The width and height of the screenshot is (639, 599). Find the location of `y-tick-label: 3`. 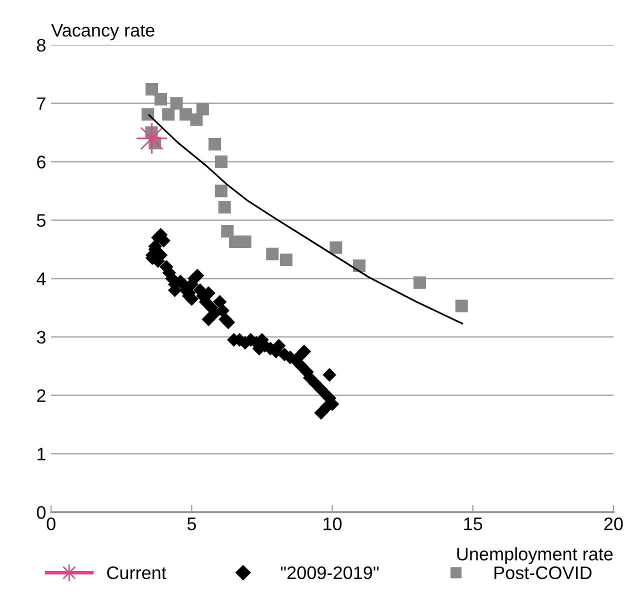

y-tick-label: 3 is located at coordinates (41, 337).